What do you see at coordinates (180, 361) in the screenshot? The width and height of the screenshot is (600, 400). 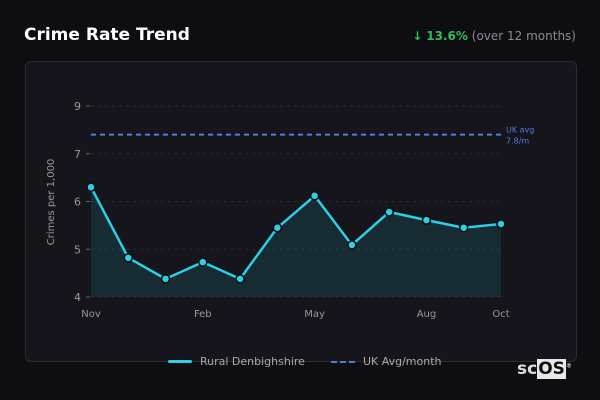 I see `legend-swatch-solid` at bounding box center [180, 361].